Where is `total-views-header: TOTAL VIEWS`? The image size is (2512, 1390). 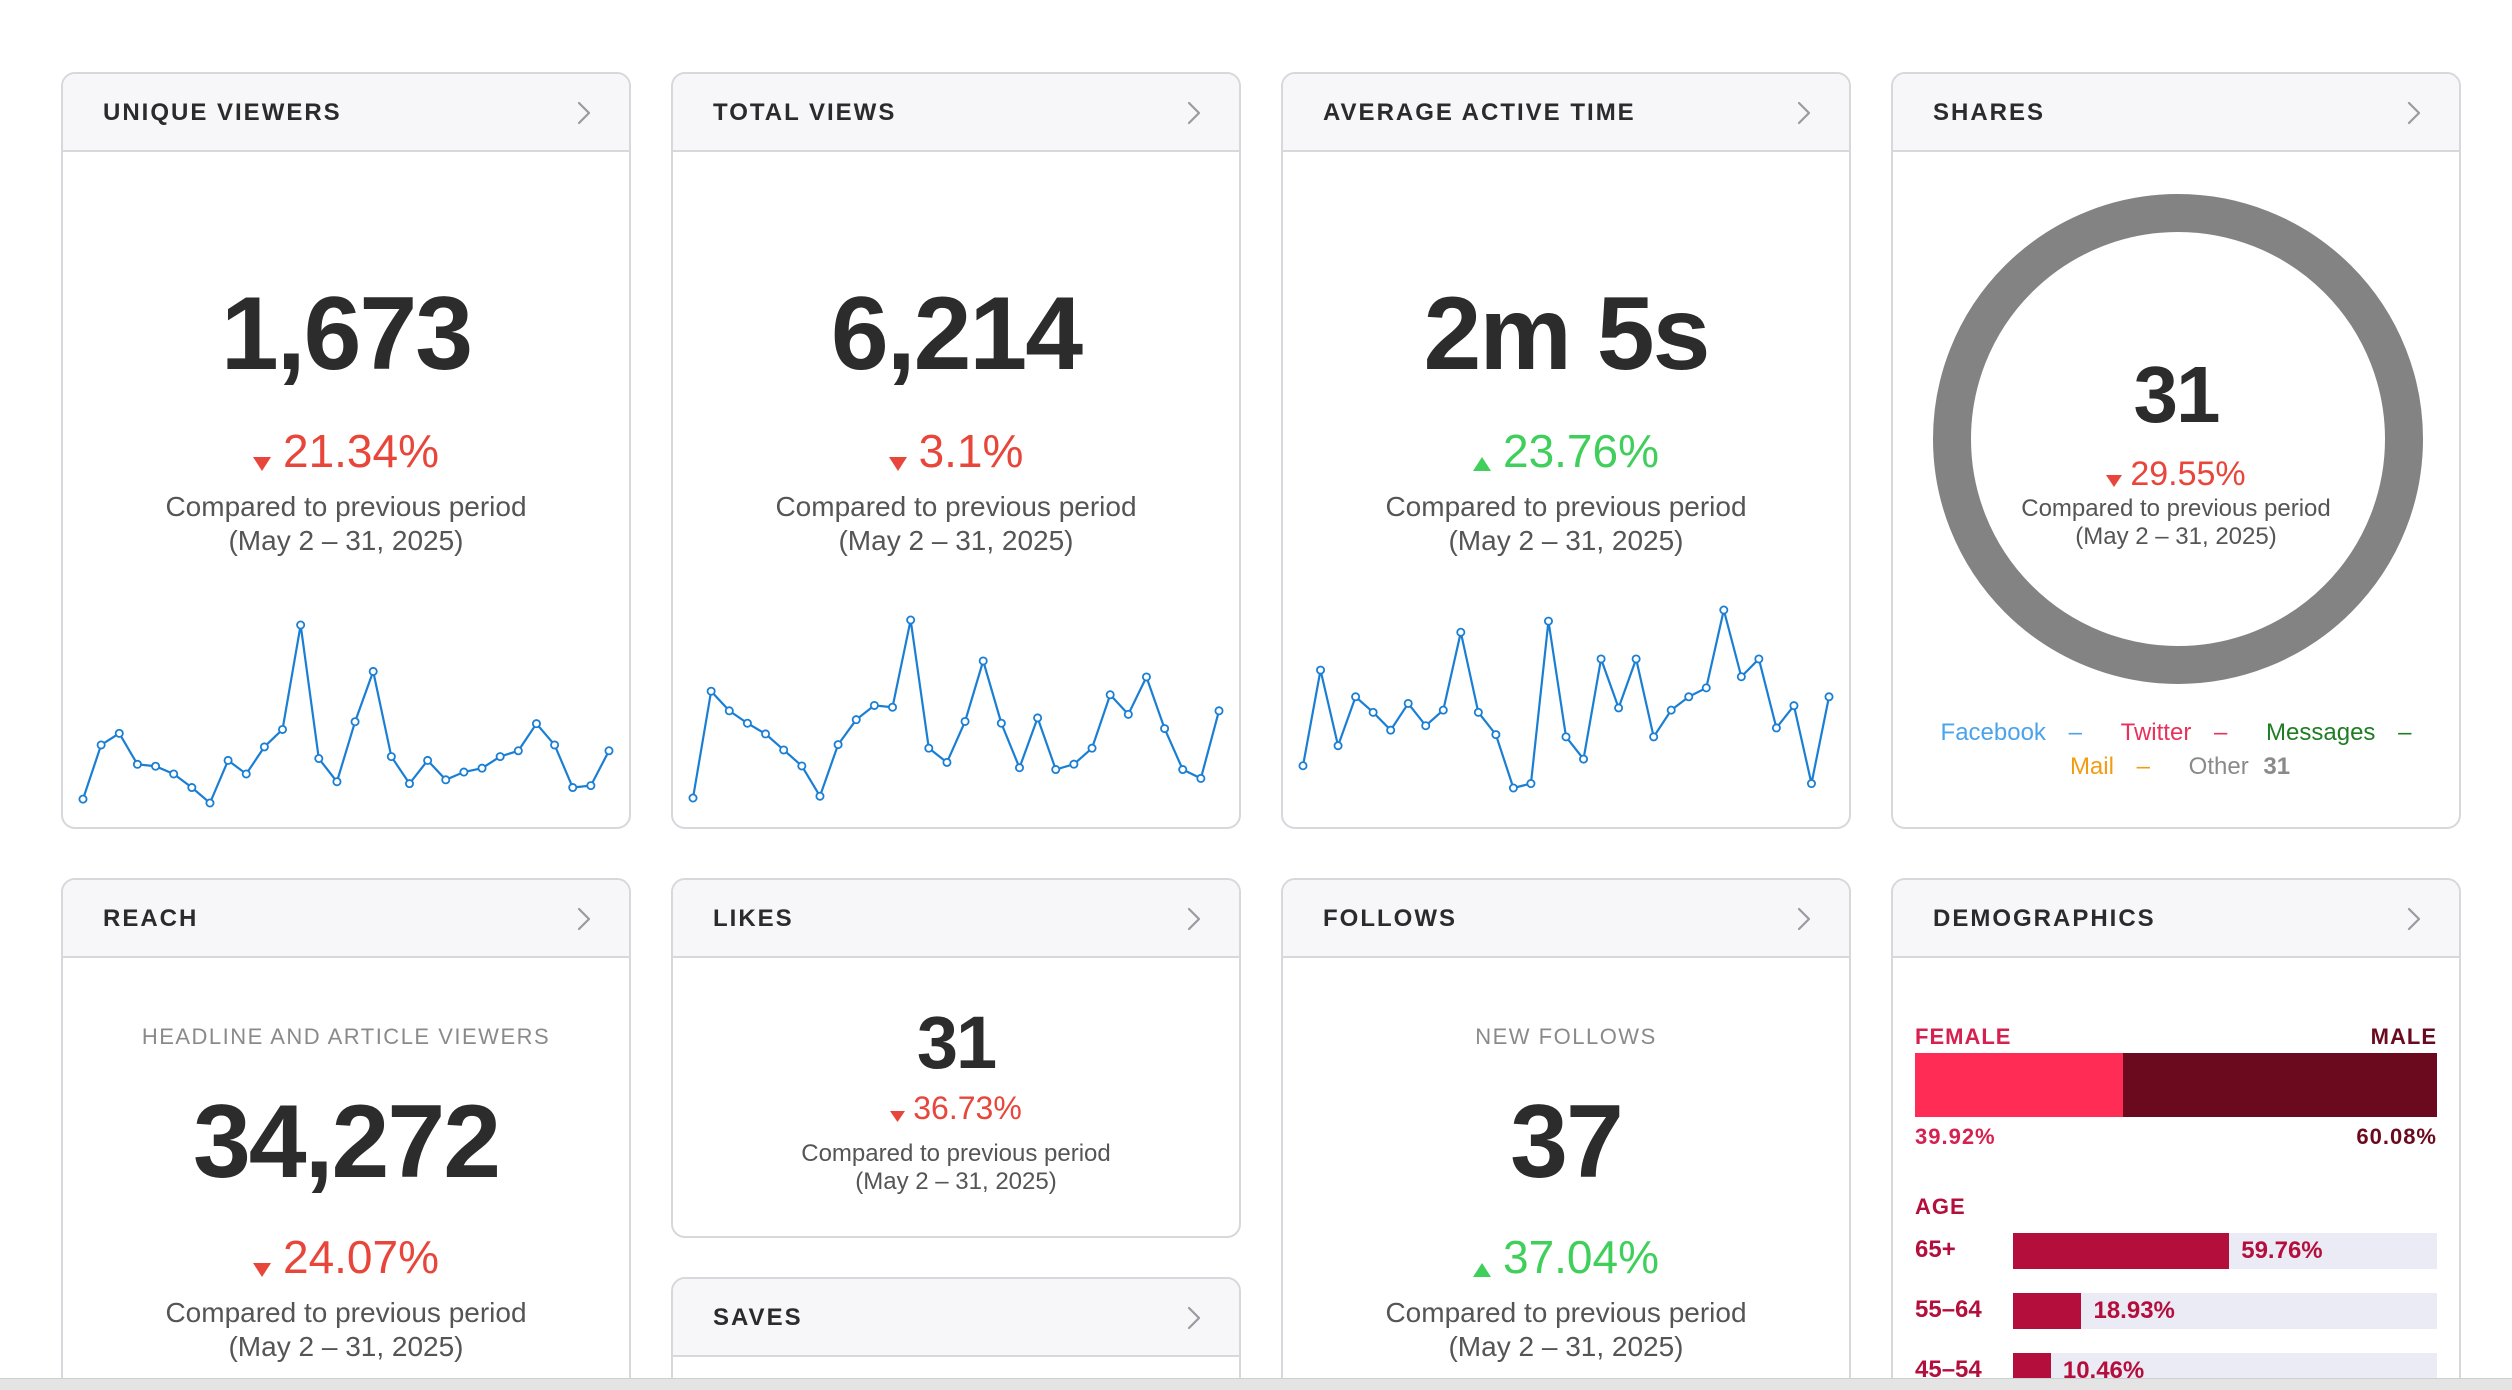 total-views-header: TOTAL VIEWS is located at coordinates (956, 113).